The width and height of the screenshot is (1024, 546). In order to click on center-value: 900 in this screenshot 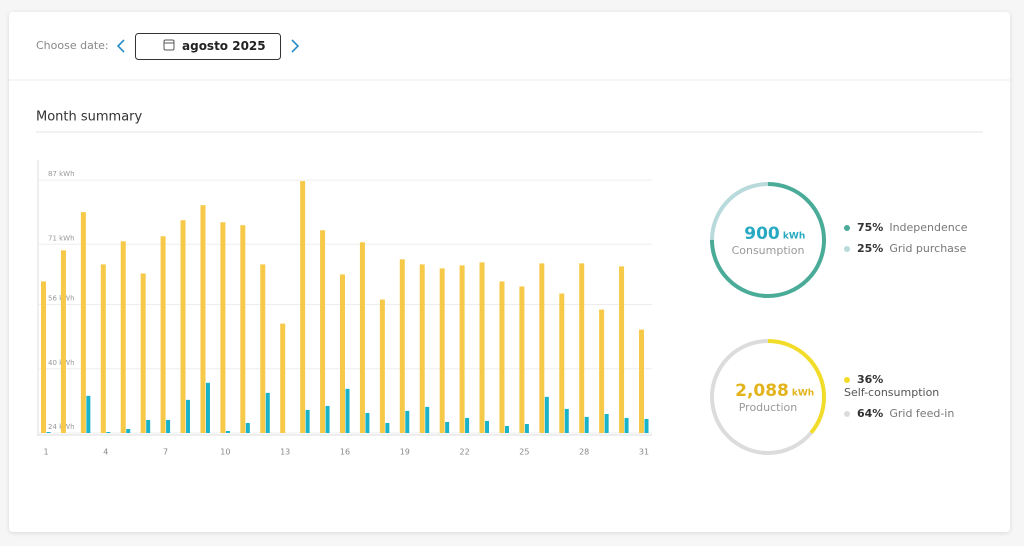, I will do `click(762, 234)`.